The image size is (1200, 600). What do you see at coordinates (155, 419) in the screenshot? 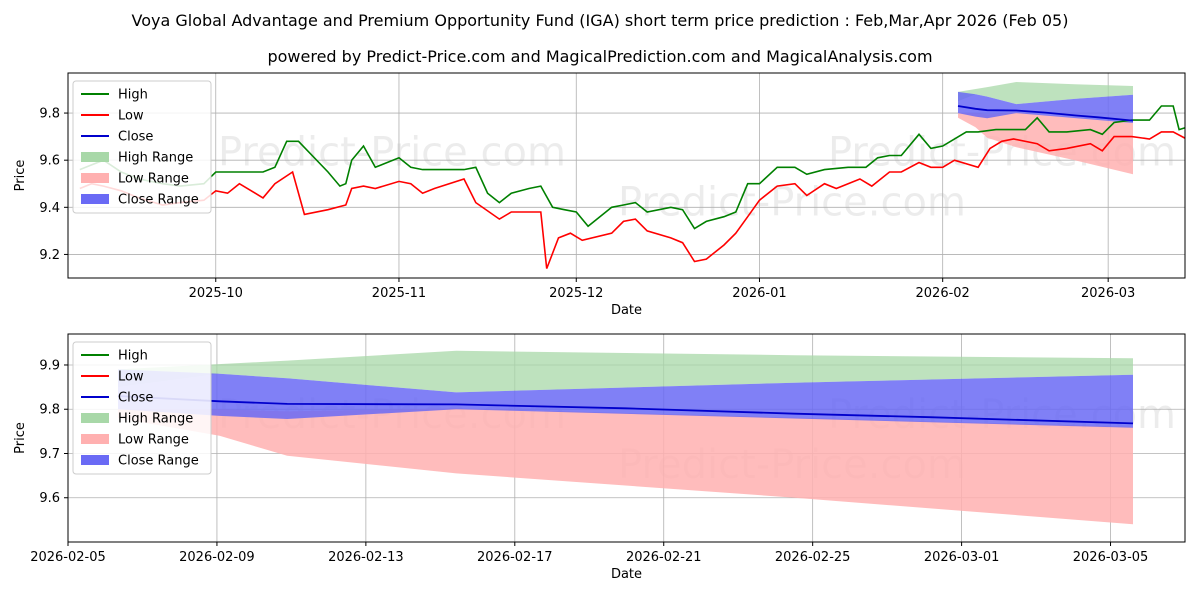
I see `forecast-legend-label-3: High Range` at bounding box center [155, 419].